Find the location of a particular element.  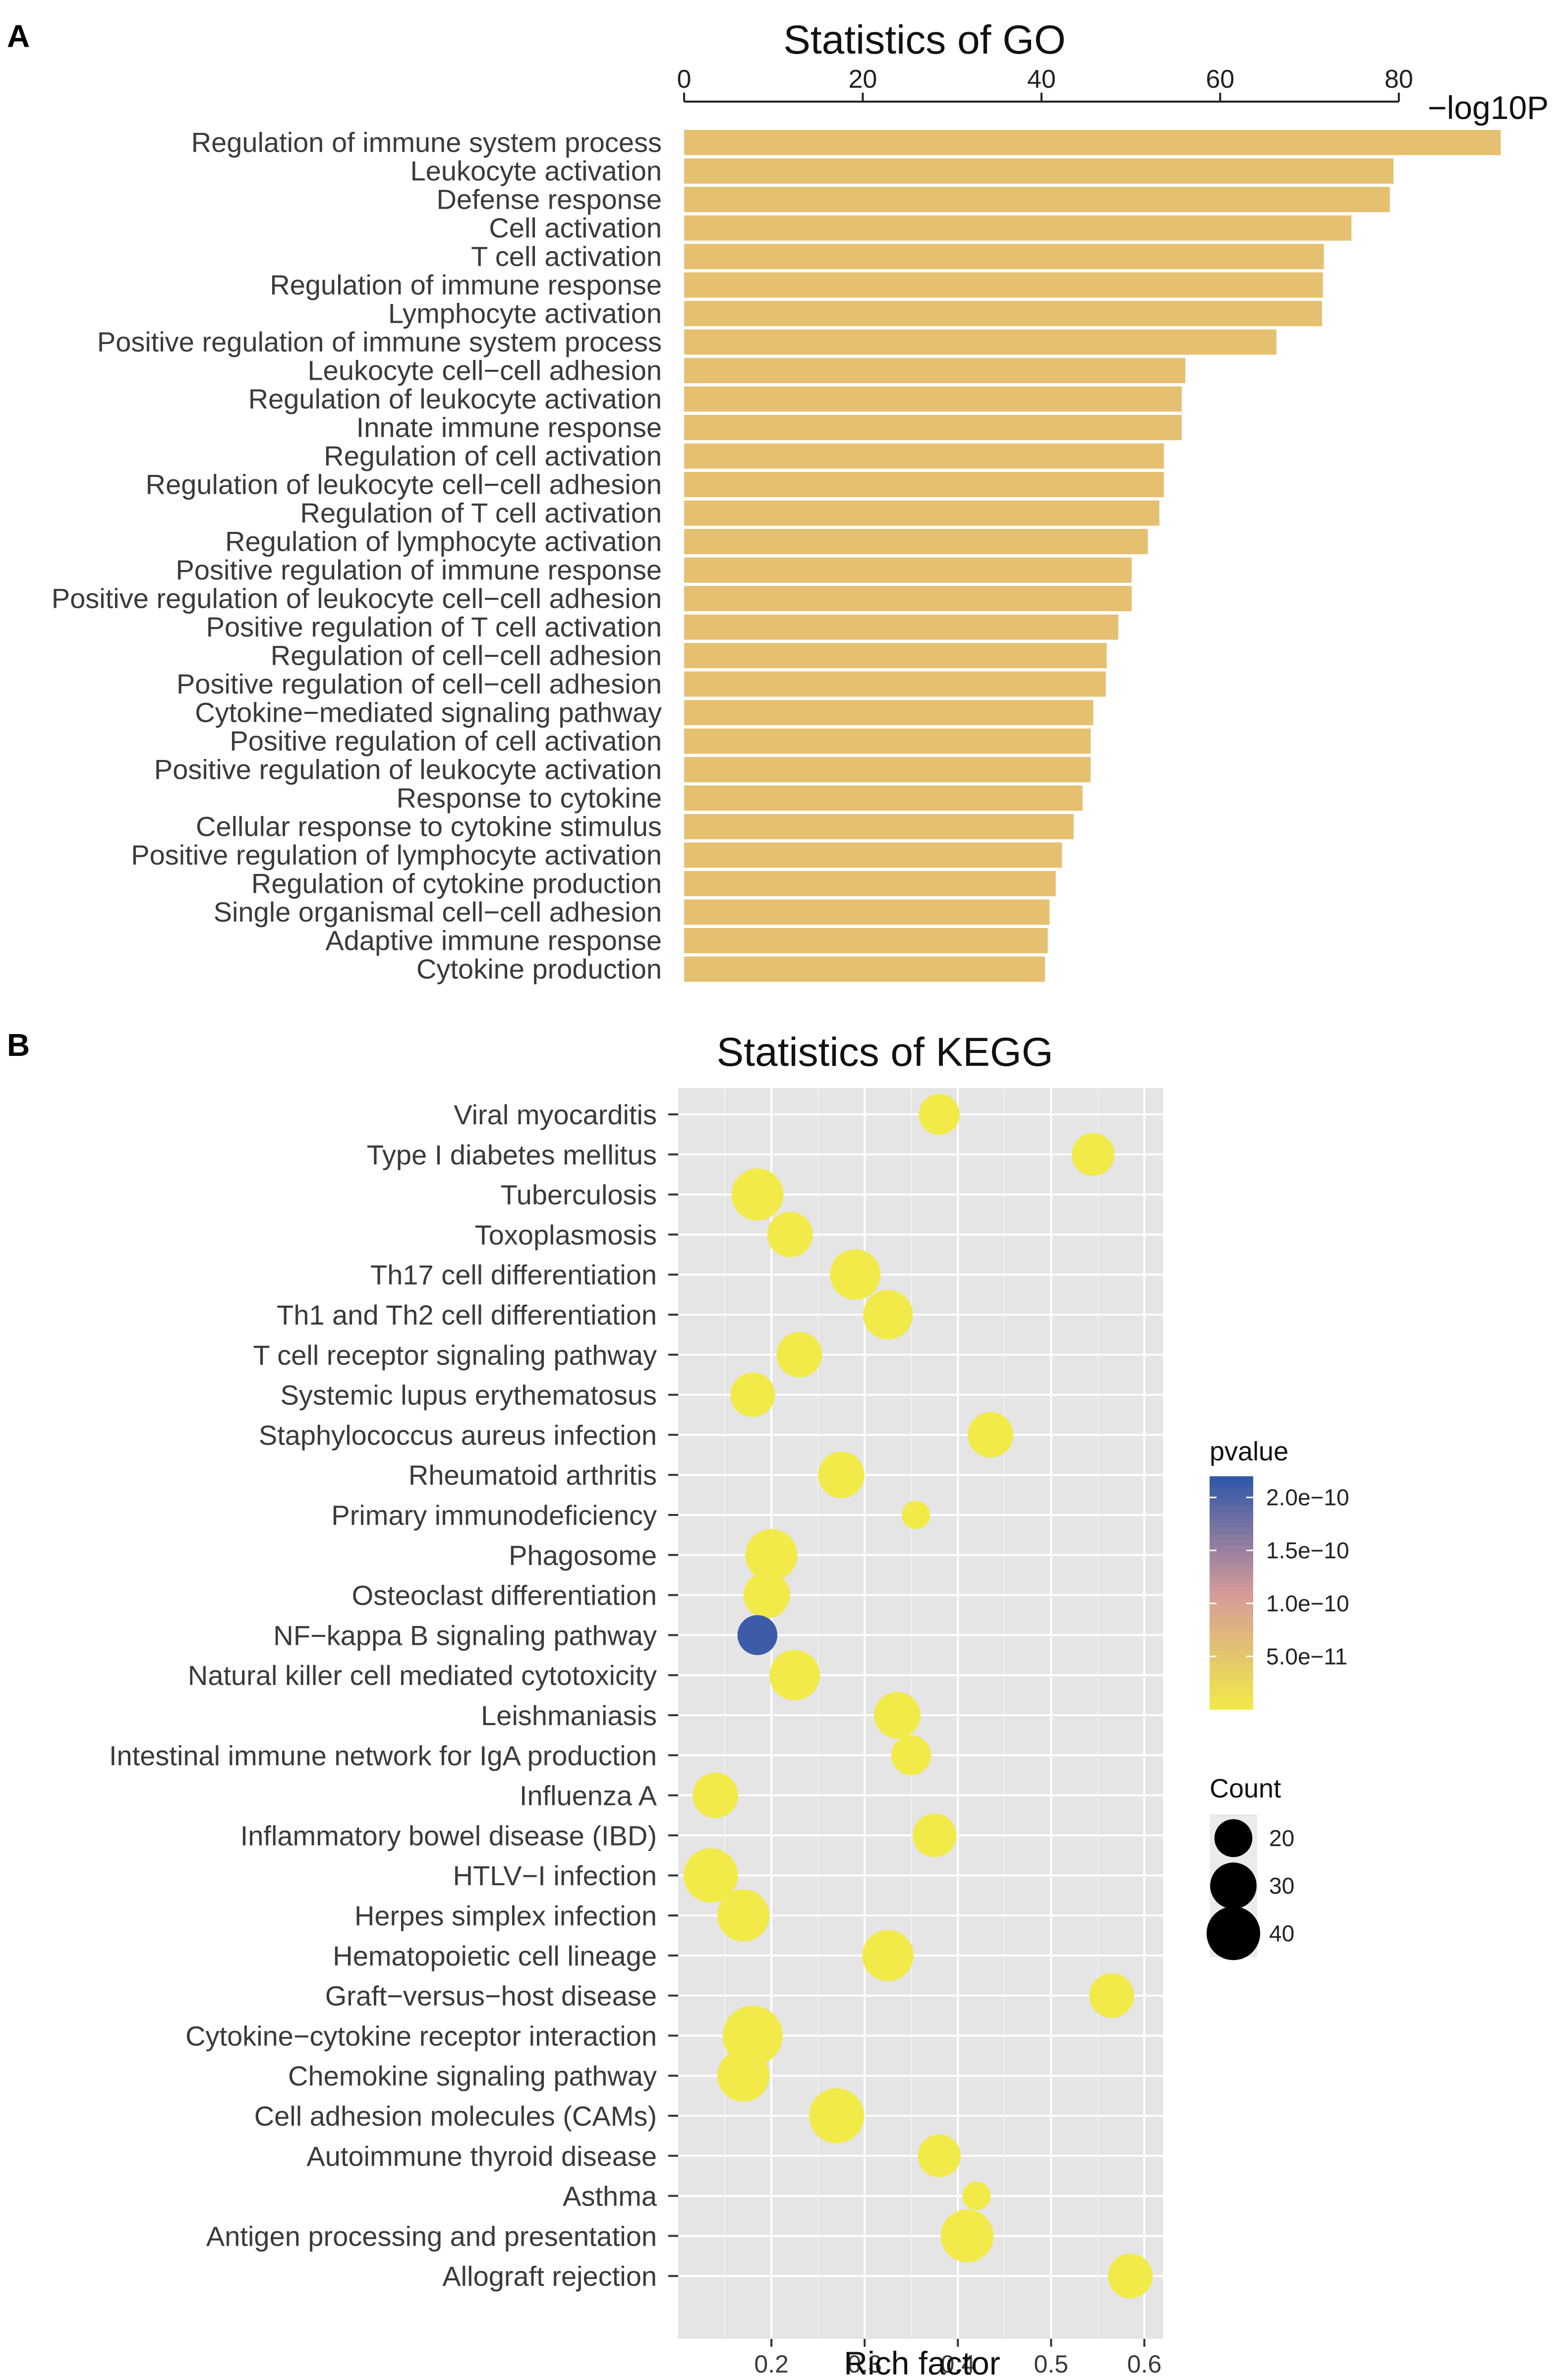

count-legend-label: 20 is located at coordinates (1282, 1838).